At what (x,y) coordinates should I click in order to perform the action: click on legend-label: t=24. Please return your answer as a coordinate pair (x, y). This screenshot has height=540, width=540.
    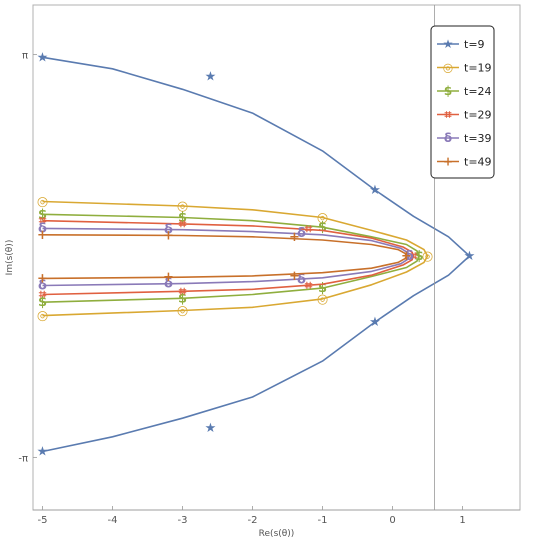
    Looking at the image, I should click on (478, 91).